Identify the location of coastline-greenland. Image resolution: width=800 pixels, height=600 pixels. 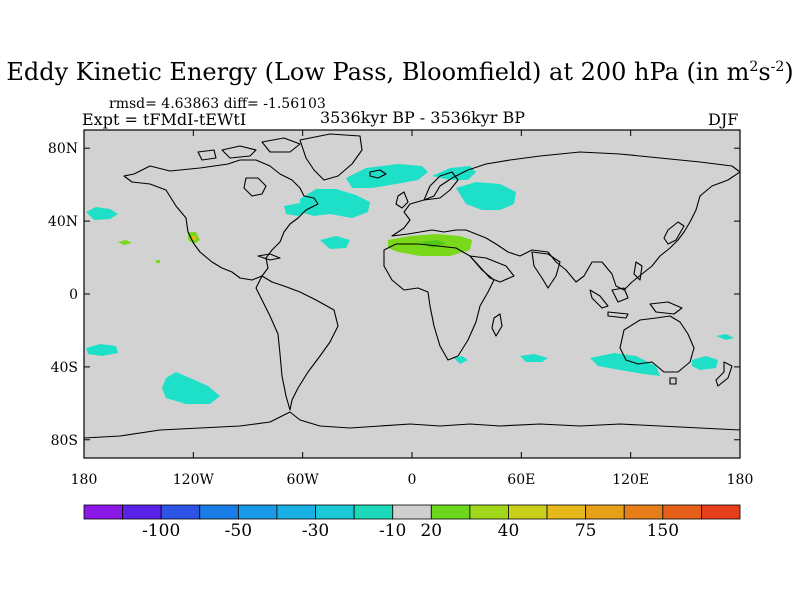
(331, 157).